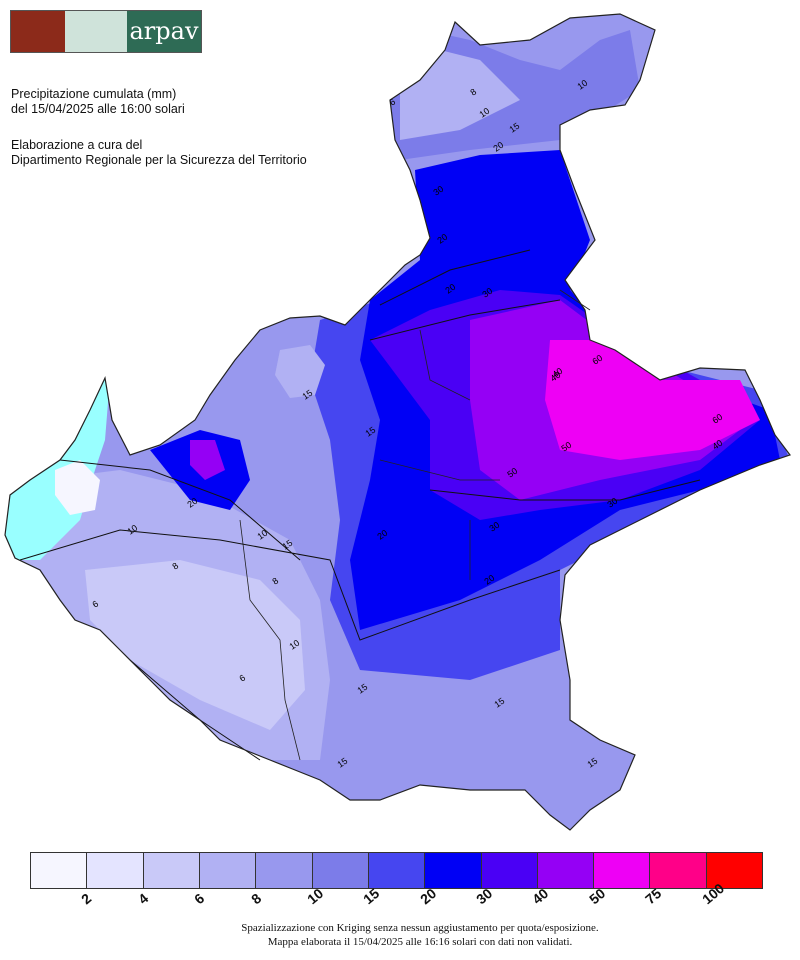 The width and height of the screenshot is (800, 960). What do you see at coordinates (38, 31) in the screenshot?
I see `lion-seal-icon` at bounding box center [38, 31].